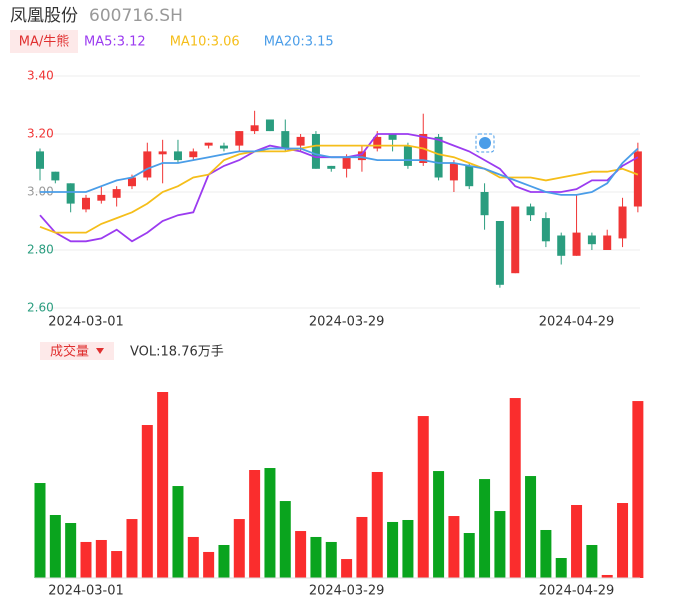  Describe the element at coordinates (177, 352) in the screenshot. I see `volume-label: VOL:18.76万手` at that location.